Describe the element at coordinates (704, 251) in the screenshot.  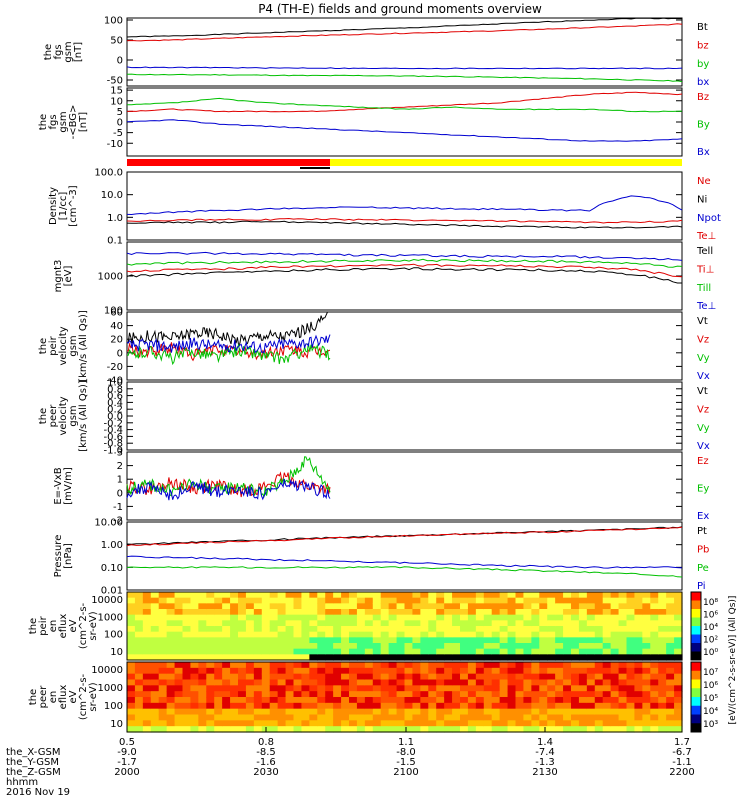
I see `legend-entry: Tell` at that location.